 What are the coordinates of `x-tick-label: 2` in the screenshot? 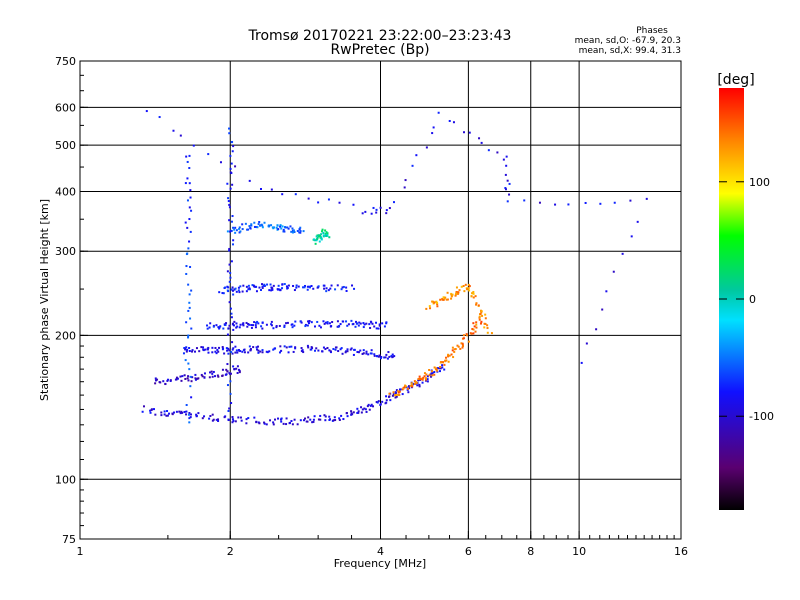 It's located at (230, 551).